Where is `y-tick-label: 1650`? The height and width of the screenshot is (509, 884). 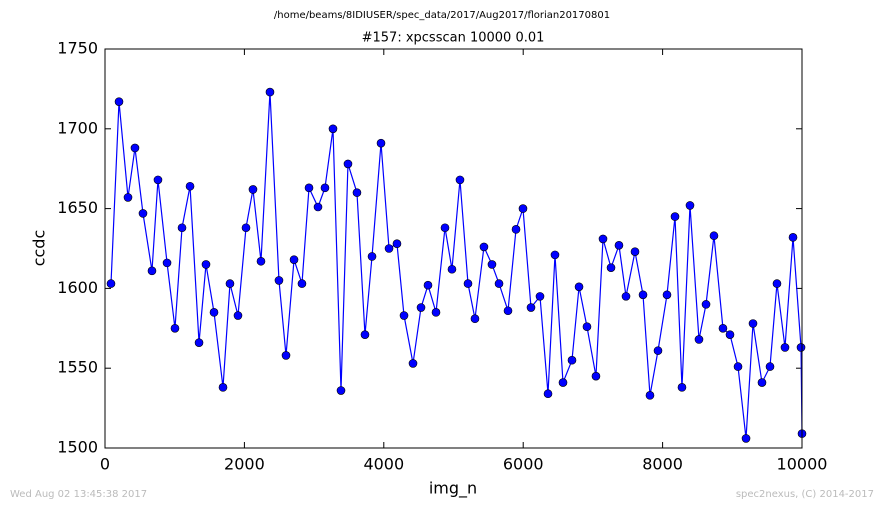
y-tick-label: 1650 is located at coordinates (77, 207).